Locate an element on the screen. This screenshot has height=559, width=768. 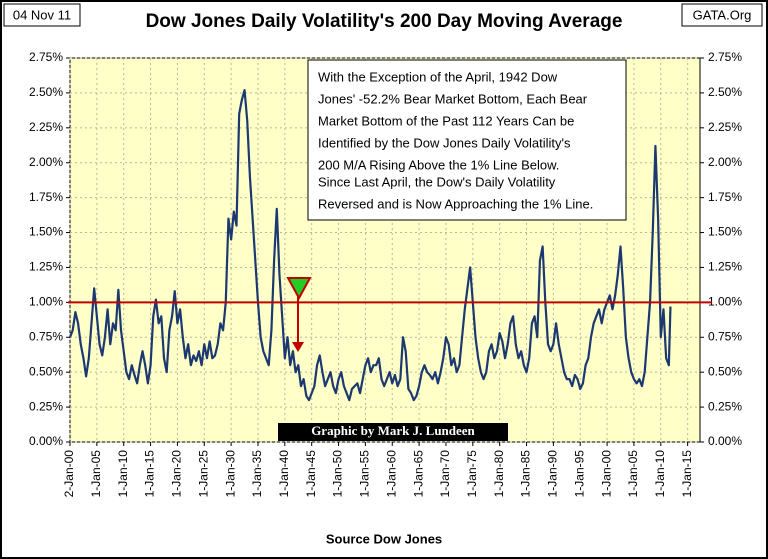
x-tick-label: 1-Jan-25 is located at coordinates (203, 474).